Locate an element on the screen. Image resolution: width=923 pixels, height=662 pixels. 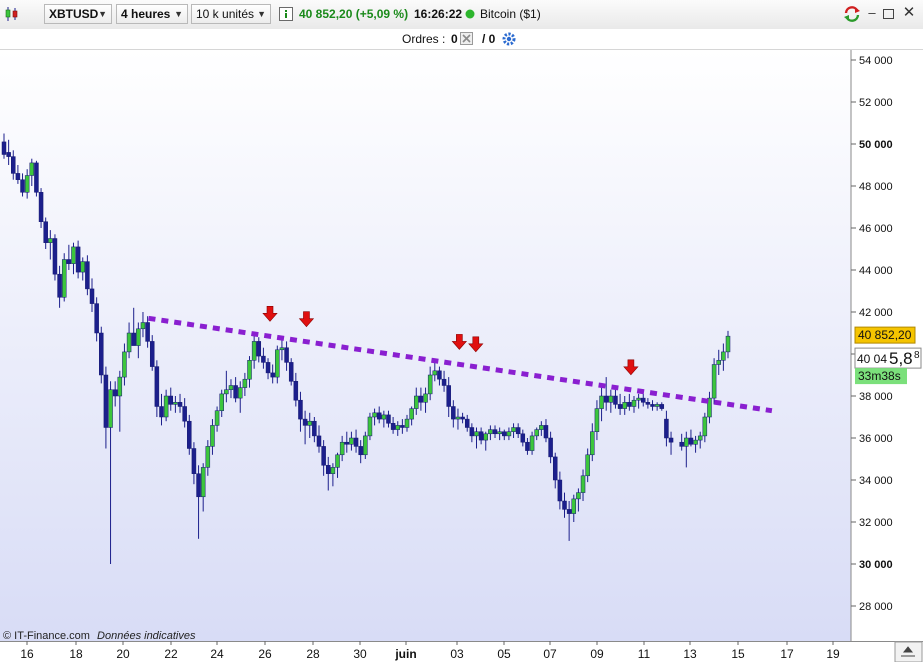
units-select: 10 k unités ▼ is located at coordinates (231, 14).